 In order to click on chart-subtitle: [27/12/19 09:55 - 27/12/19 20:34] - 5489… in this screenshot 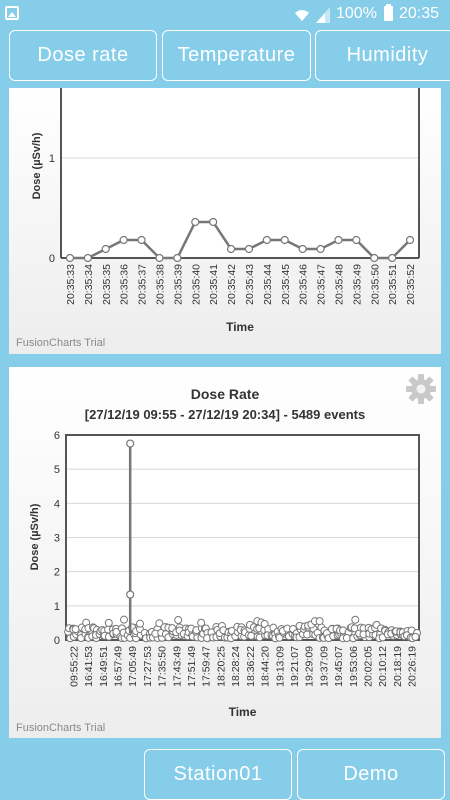, I will do `click(225, 414)`.